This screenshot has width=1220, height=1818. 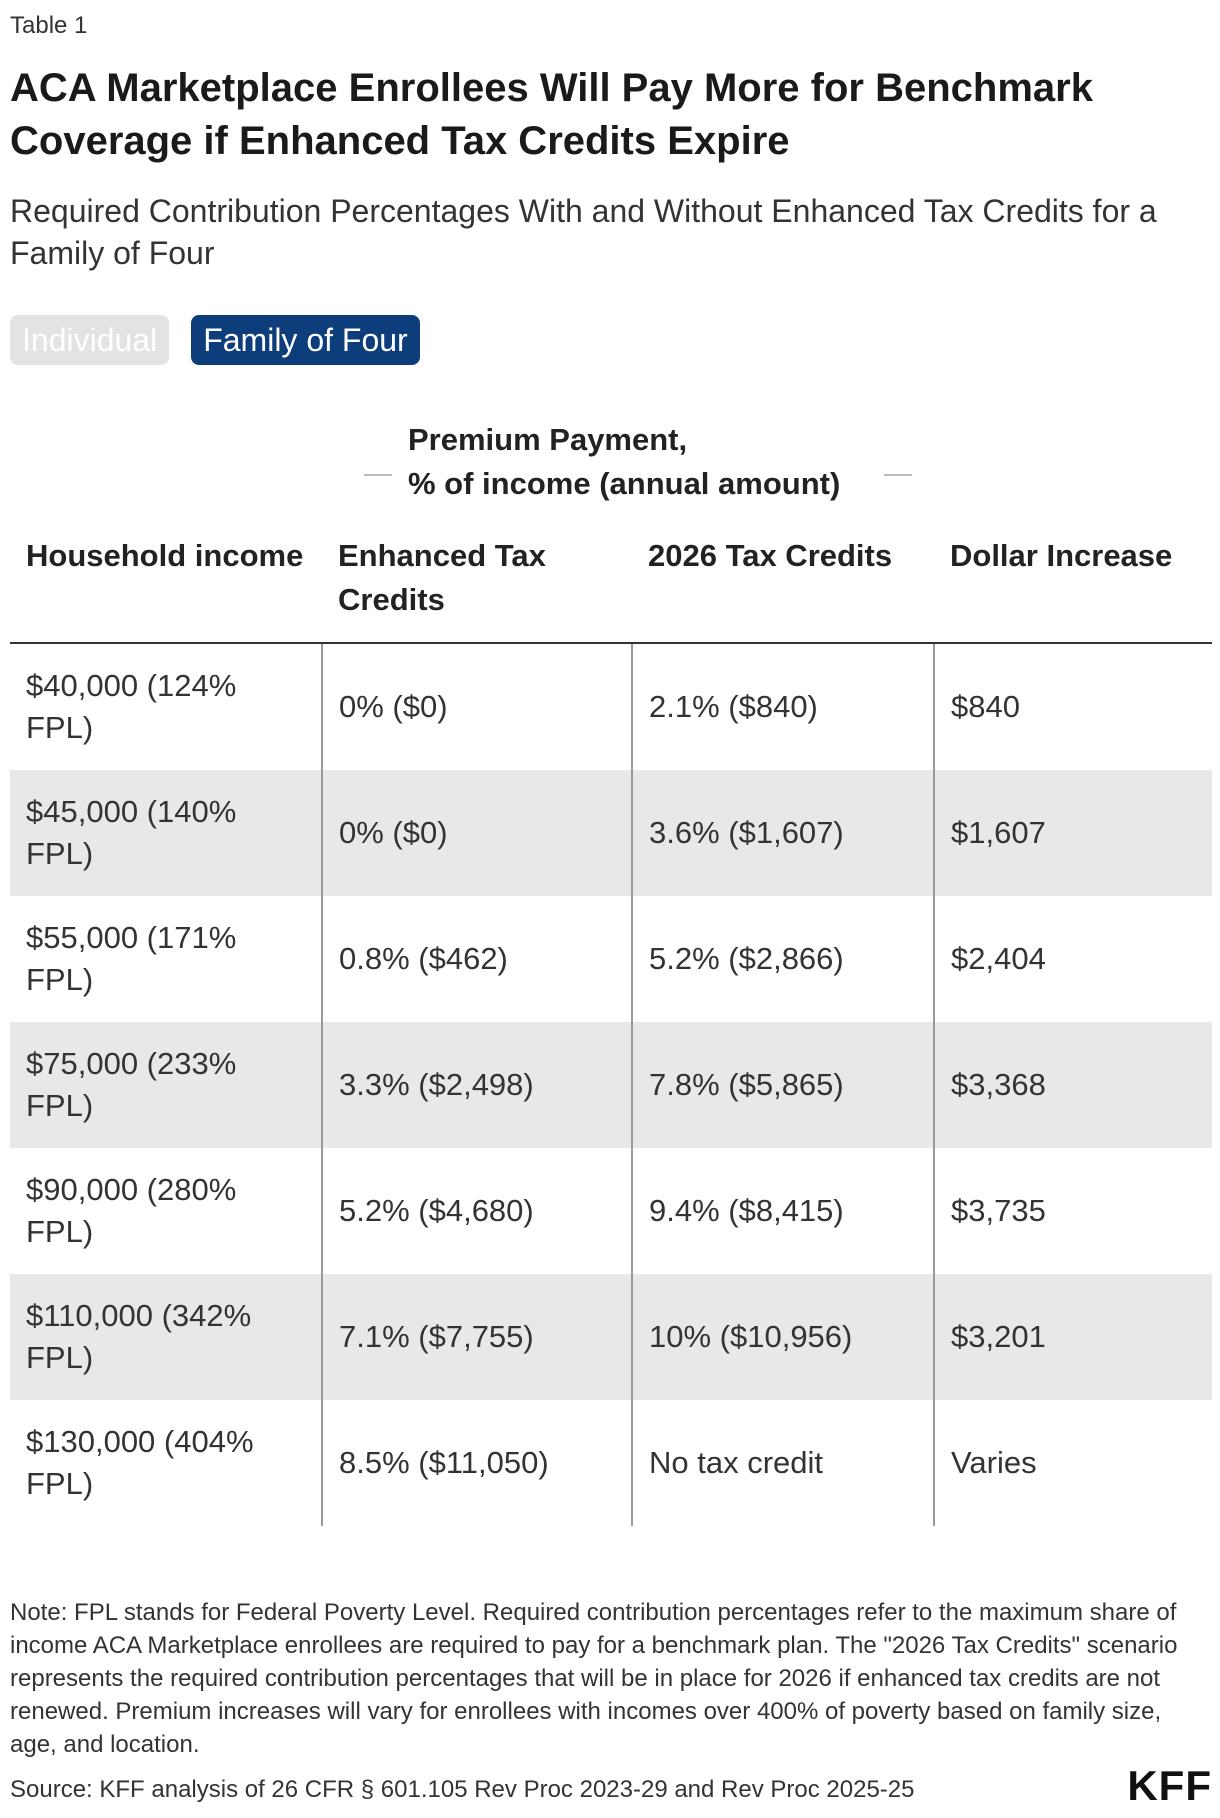 What do you see at coordinates (1072, 1463) in the screenshot?
I see `cell-increase: Varies` at bounding box center [1072, 1463].